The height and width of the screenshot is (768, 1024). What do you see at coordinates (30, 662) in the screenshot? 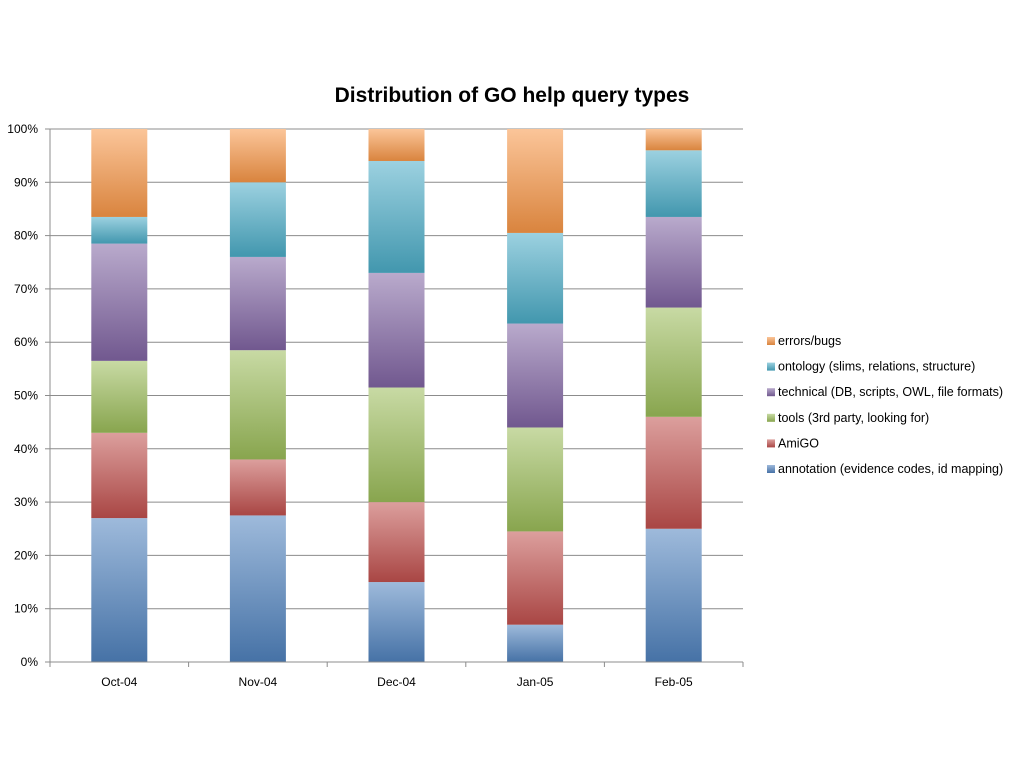
I see `y-tick-label: 0%` at bounding box center [30, 662].